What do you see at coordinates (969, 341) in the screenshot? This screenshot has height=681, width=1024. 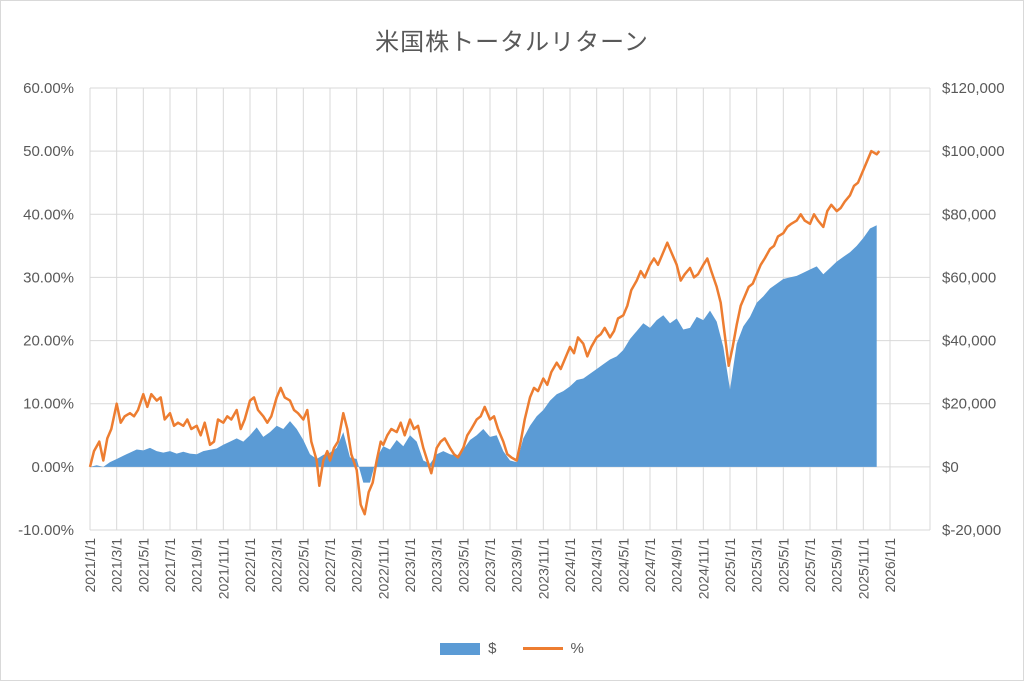 I see `y-right-tick-label: $40,000` at bounding box center [969, 341].